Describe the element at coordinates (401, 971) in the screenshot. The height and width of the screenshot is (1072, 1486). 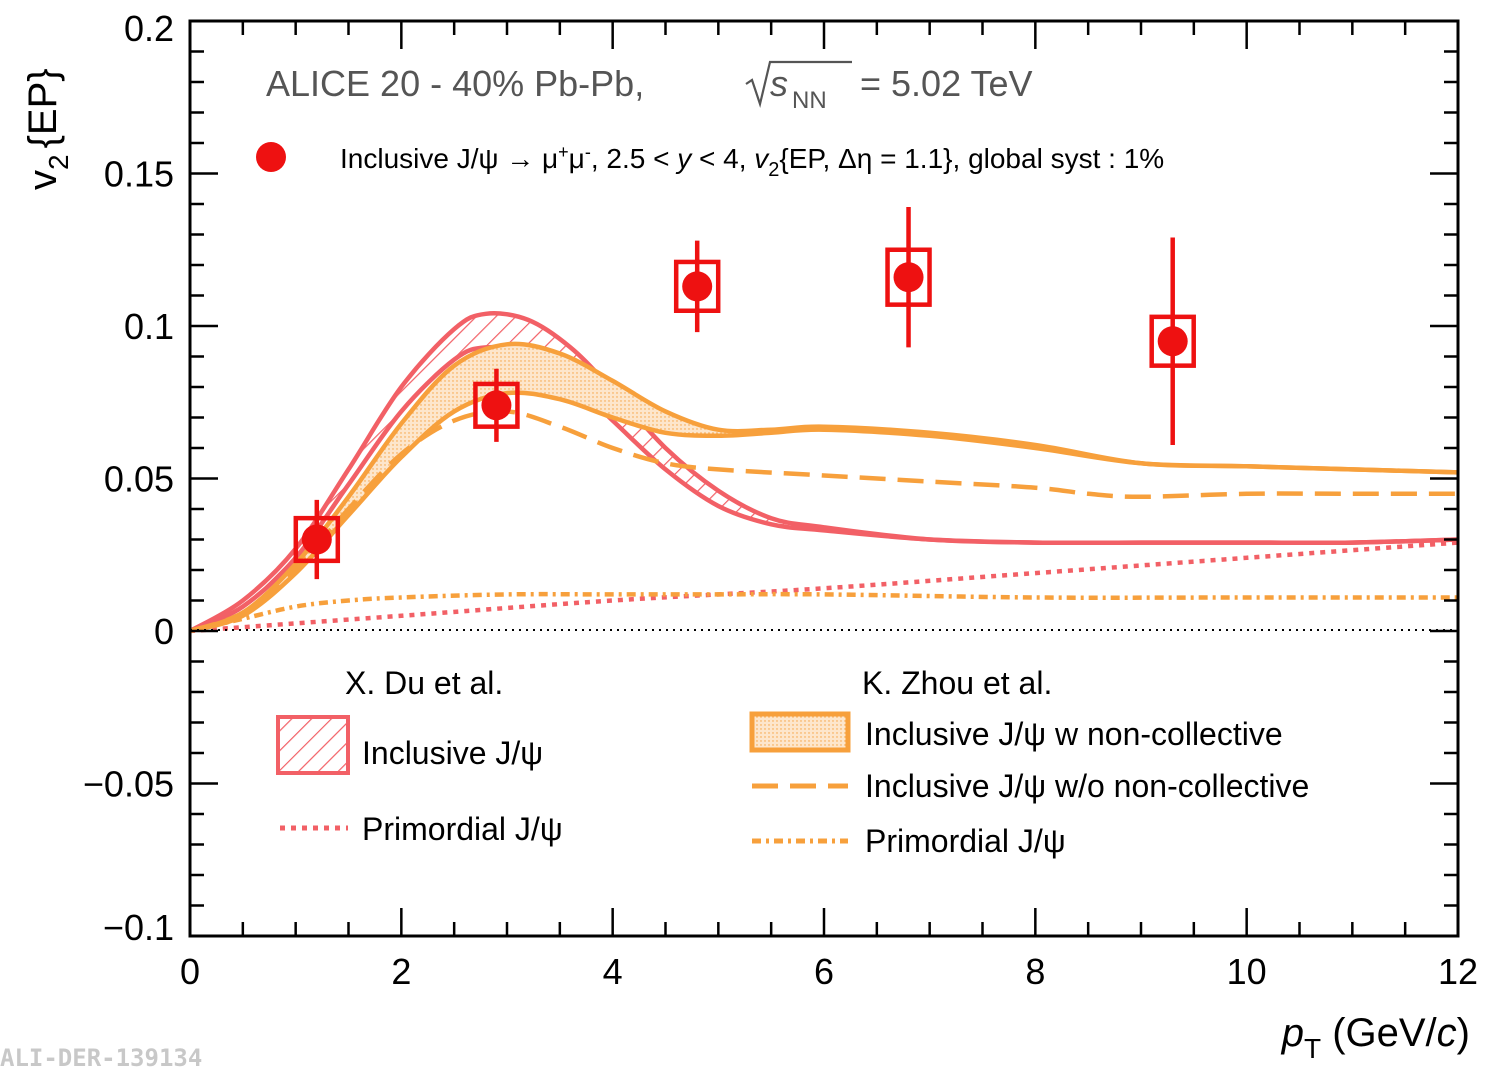
I see `x-tick-label: 2` at that location.